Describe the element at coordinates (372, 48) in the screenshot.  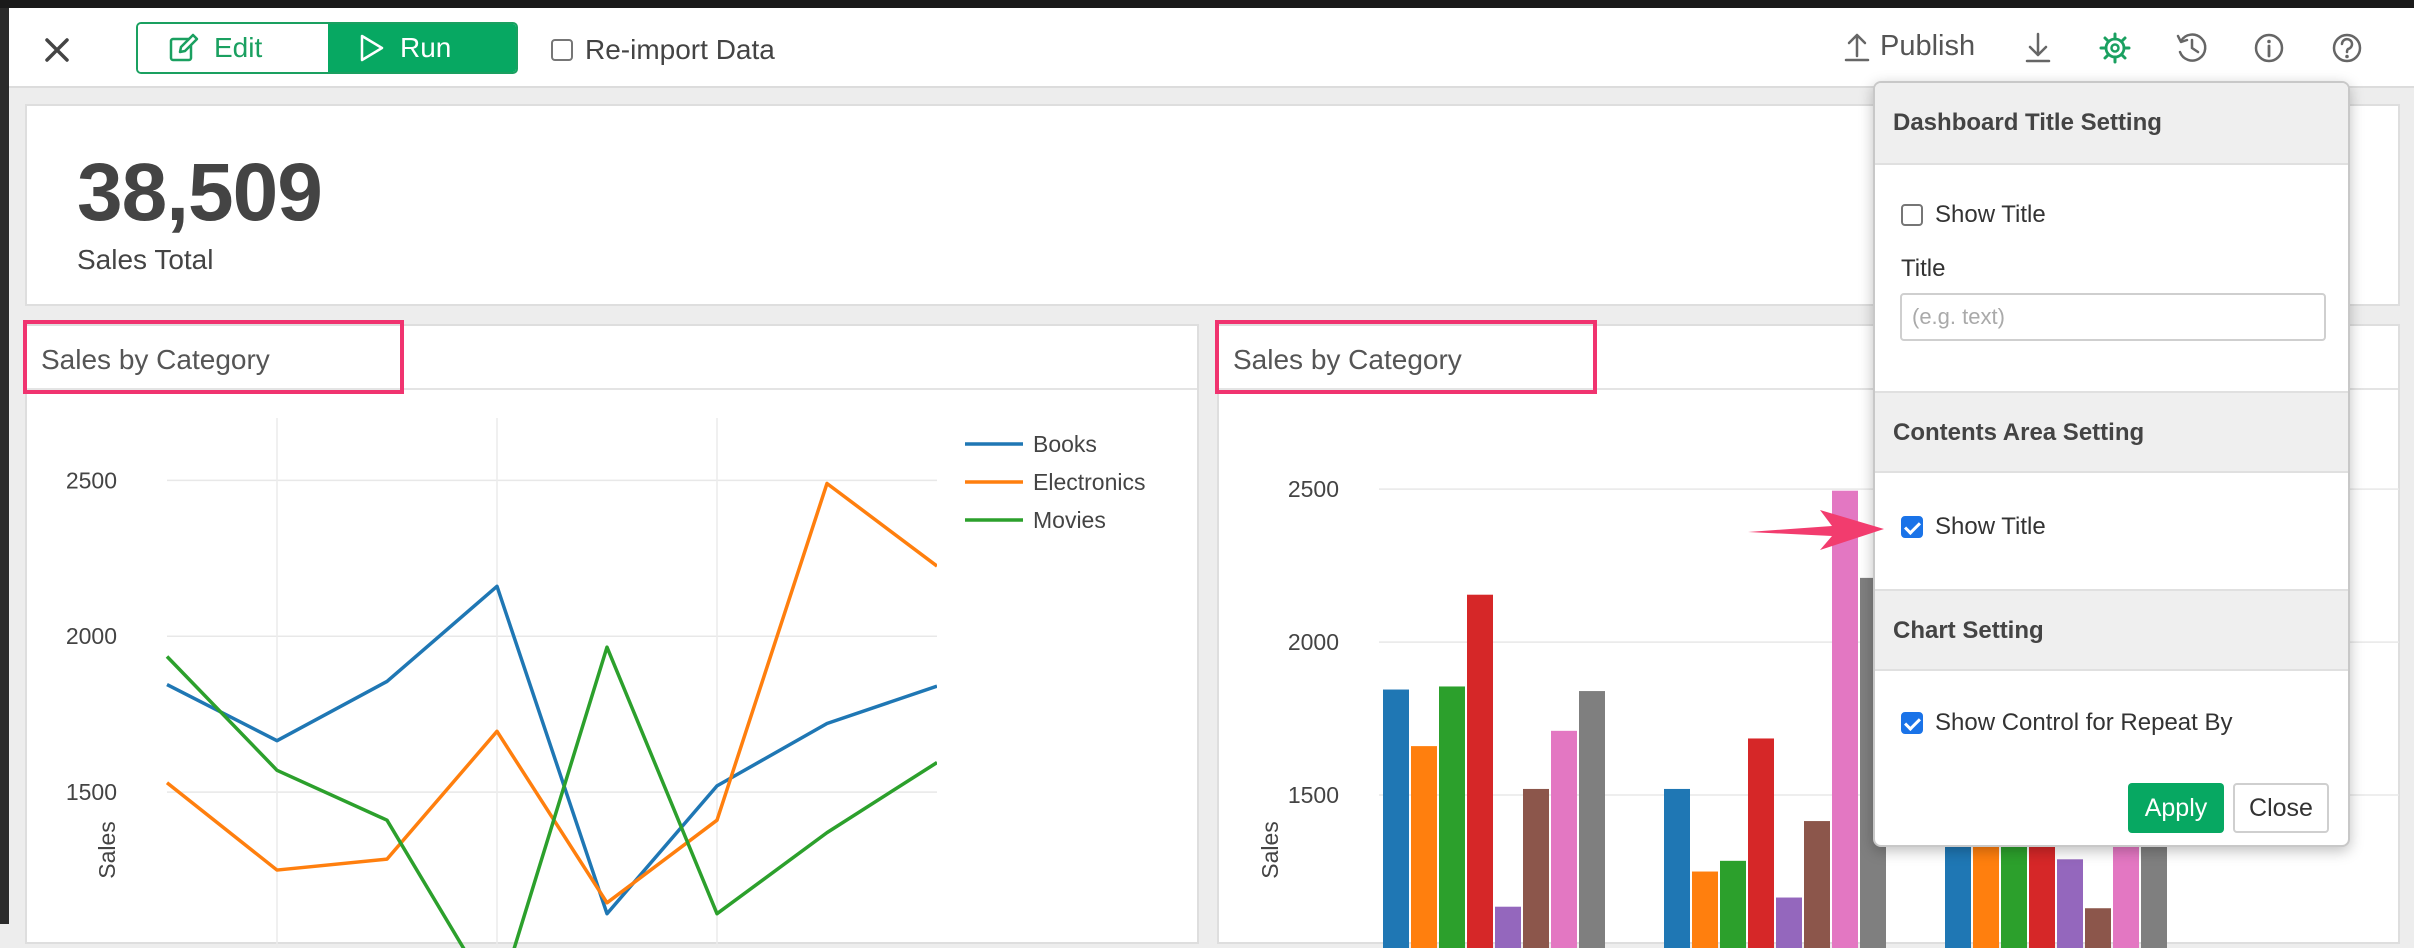
I see `play-icon` at that location.